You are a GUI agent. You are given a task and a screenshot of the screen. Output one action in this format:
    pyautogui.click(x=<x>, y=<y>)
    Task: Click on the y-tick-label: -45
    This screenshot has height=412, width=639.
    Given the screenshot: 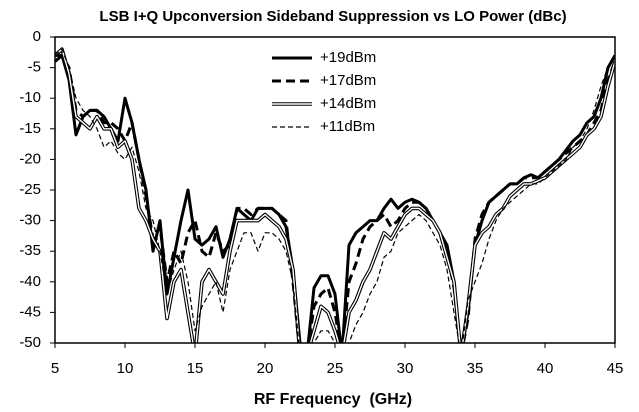 What is the action you would take?
    pyautogui.click(x=30, y=311)
    